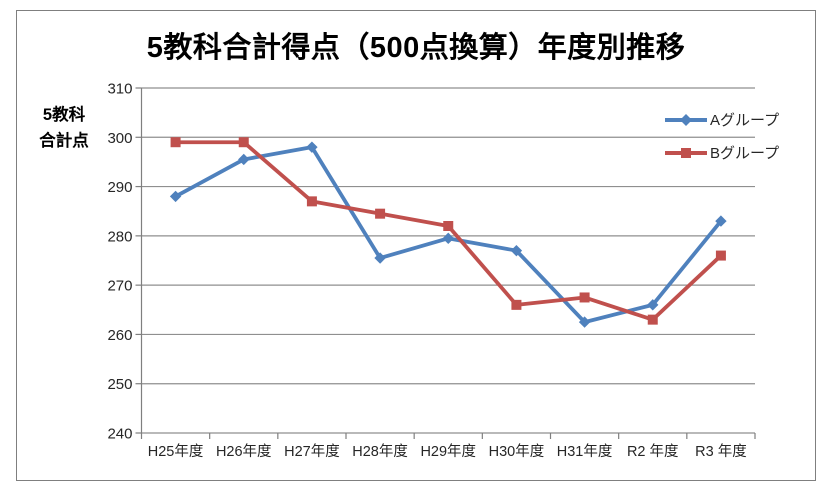 The height and width of the screenshot is (499, 832). Describe the element at coordinates (119, 335) in the screenshot. I see `y-tick-label: 260` at that location.